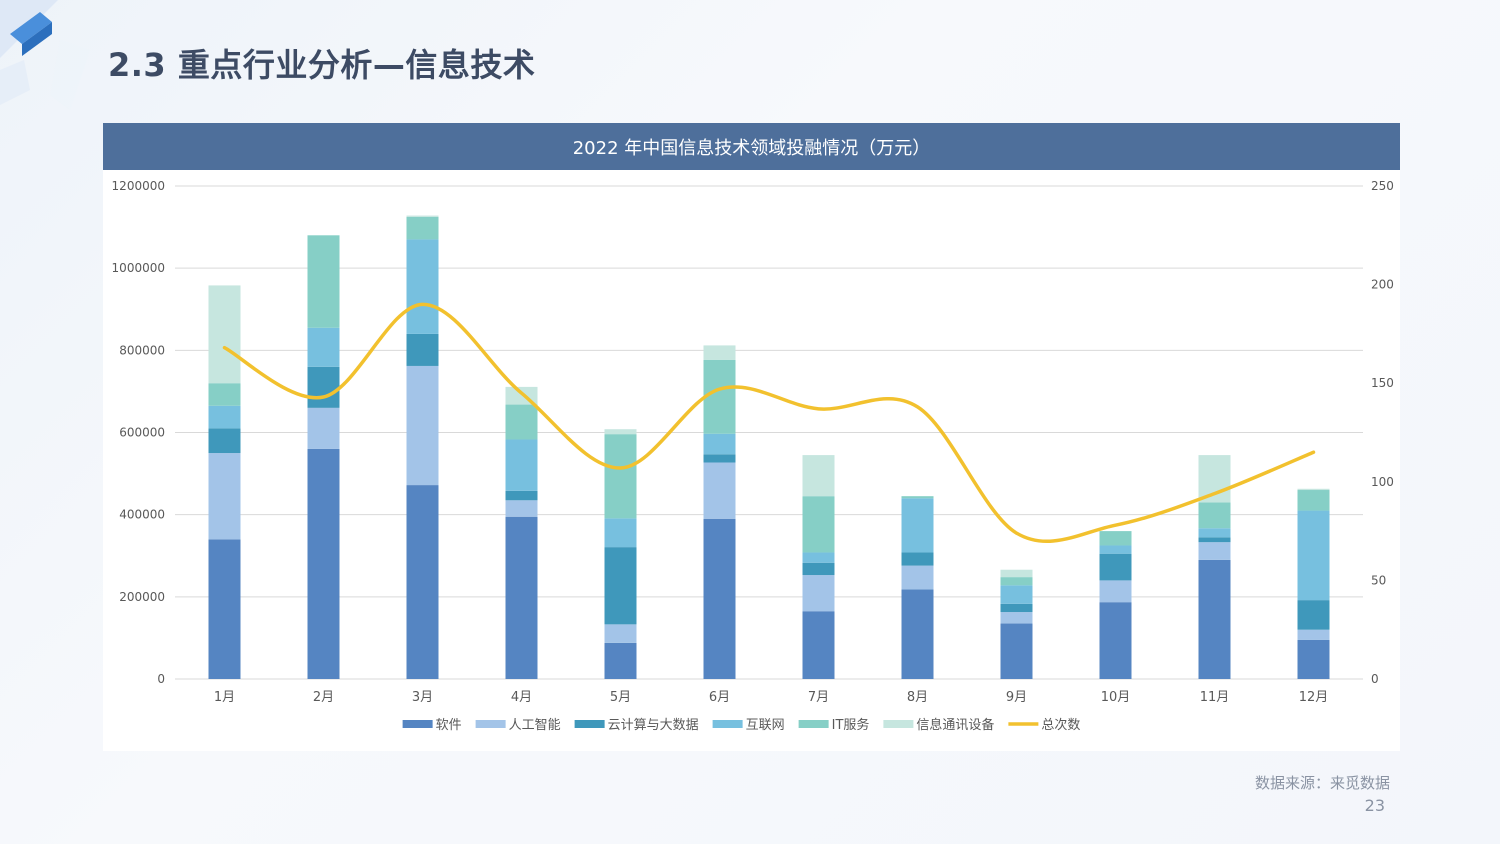 The height and width of the screenshot is (844, 1500). Describe the element at coordinates (851, 725) in the screenshot. I see `legend-label: IT服务` at that location.